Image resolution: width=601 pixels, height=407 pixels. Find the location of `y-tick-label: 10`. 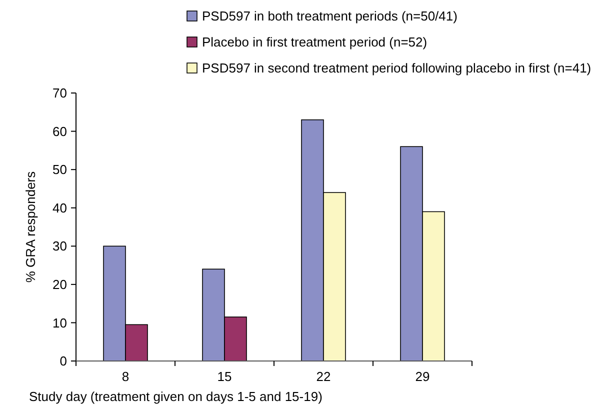

y-tick-label: 10 is located at coordinates (59, 322).